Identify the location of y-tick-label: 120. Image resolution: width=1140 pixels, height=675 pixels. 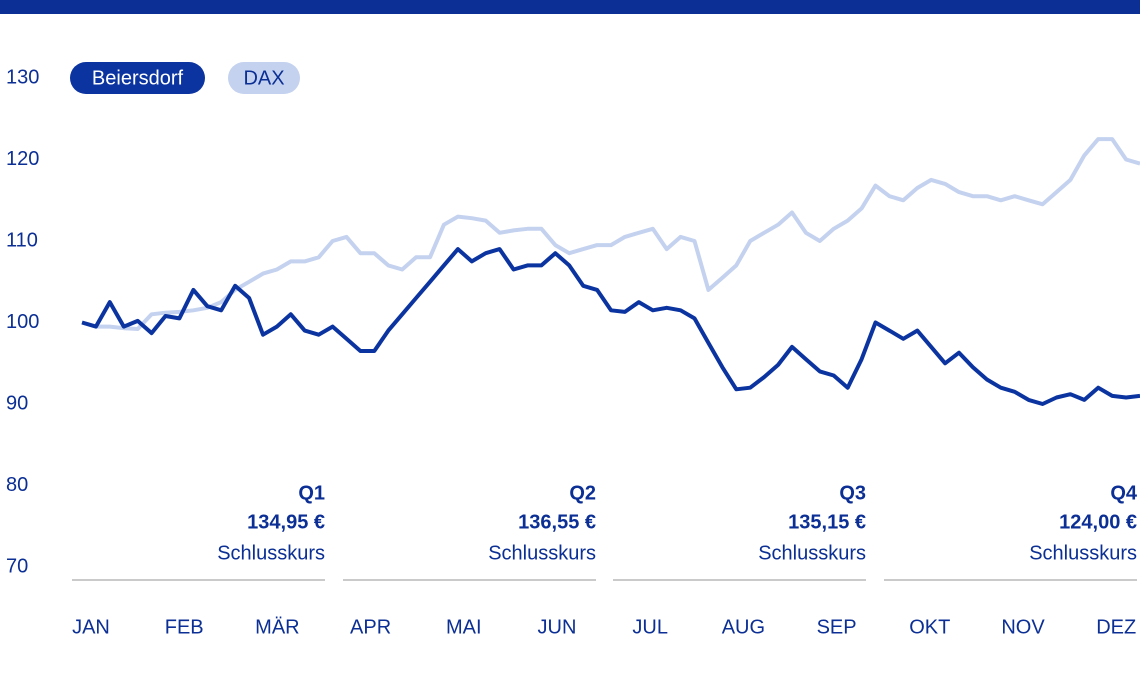
(22, 159).